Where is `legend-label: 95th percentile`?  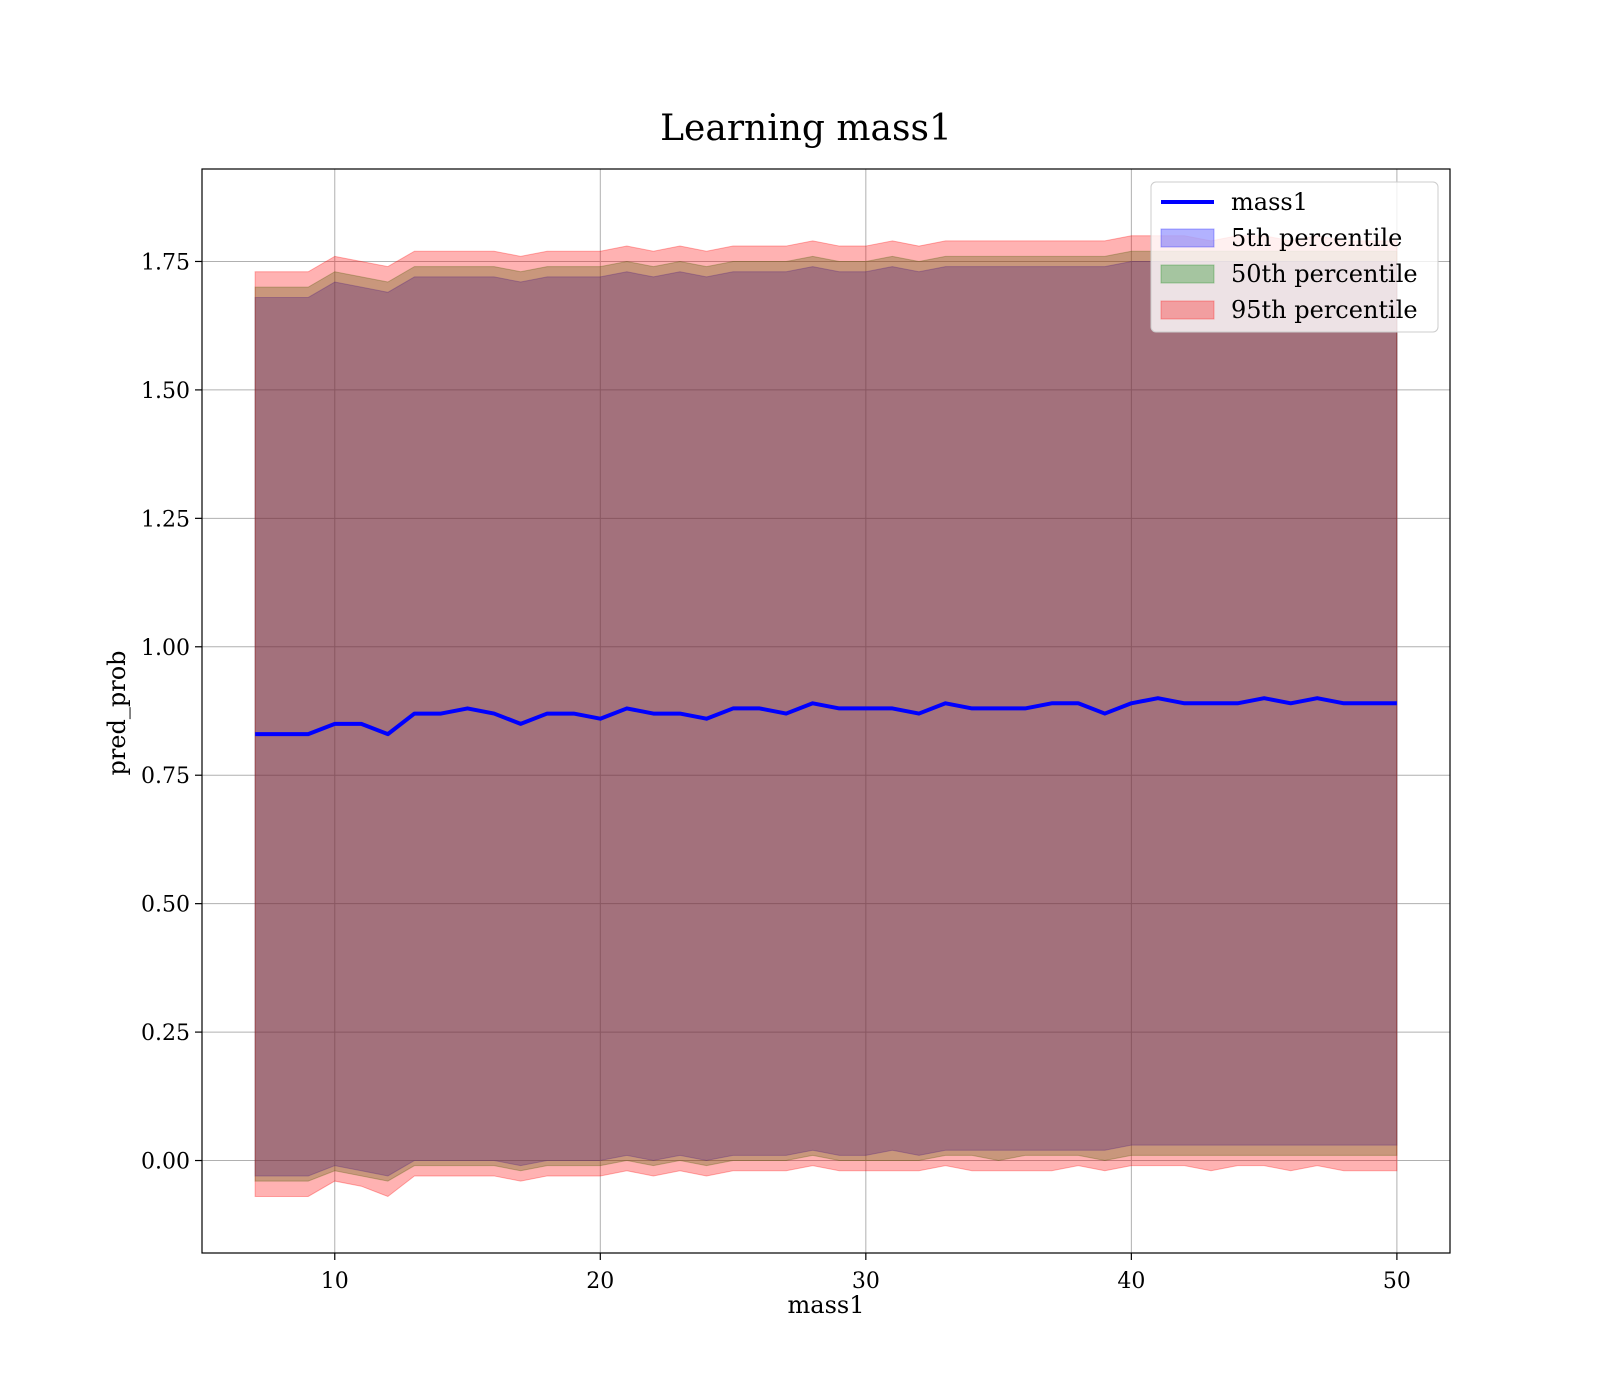 legend-label: 95th percentile is located at coordinates (1324, 310).